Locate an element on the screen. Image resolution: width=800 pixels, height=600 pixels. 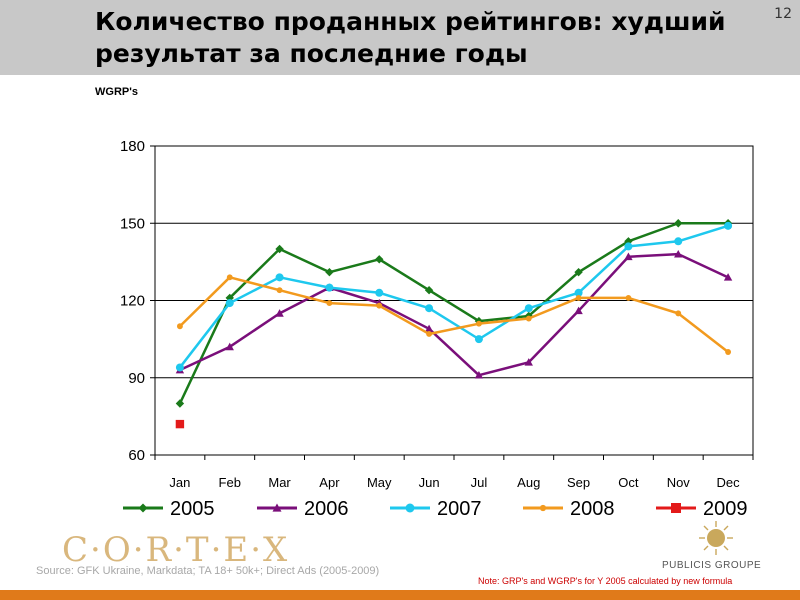
x-tick-label: Apr is located at coordinates (329, 482).